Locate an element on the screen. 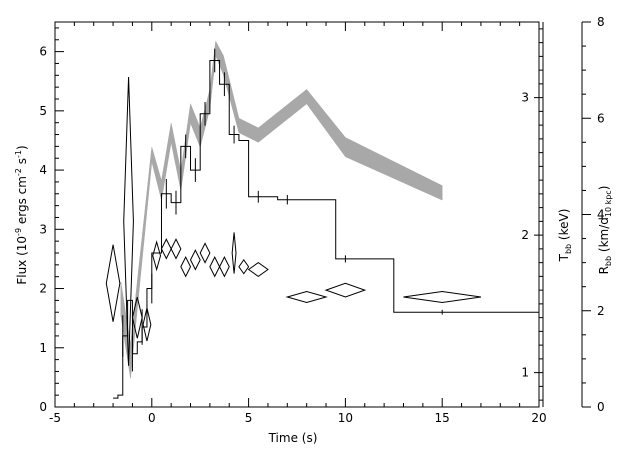  y-tick-label-radius: 0 is located at coordinates (601, 407).